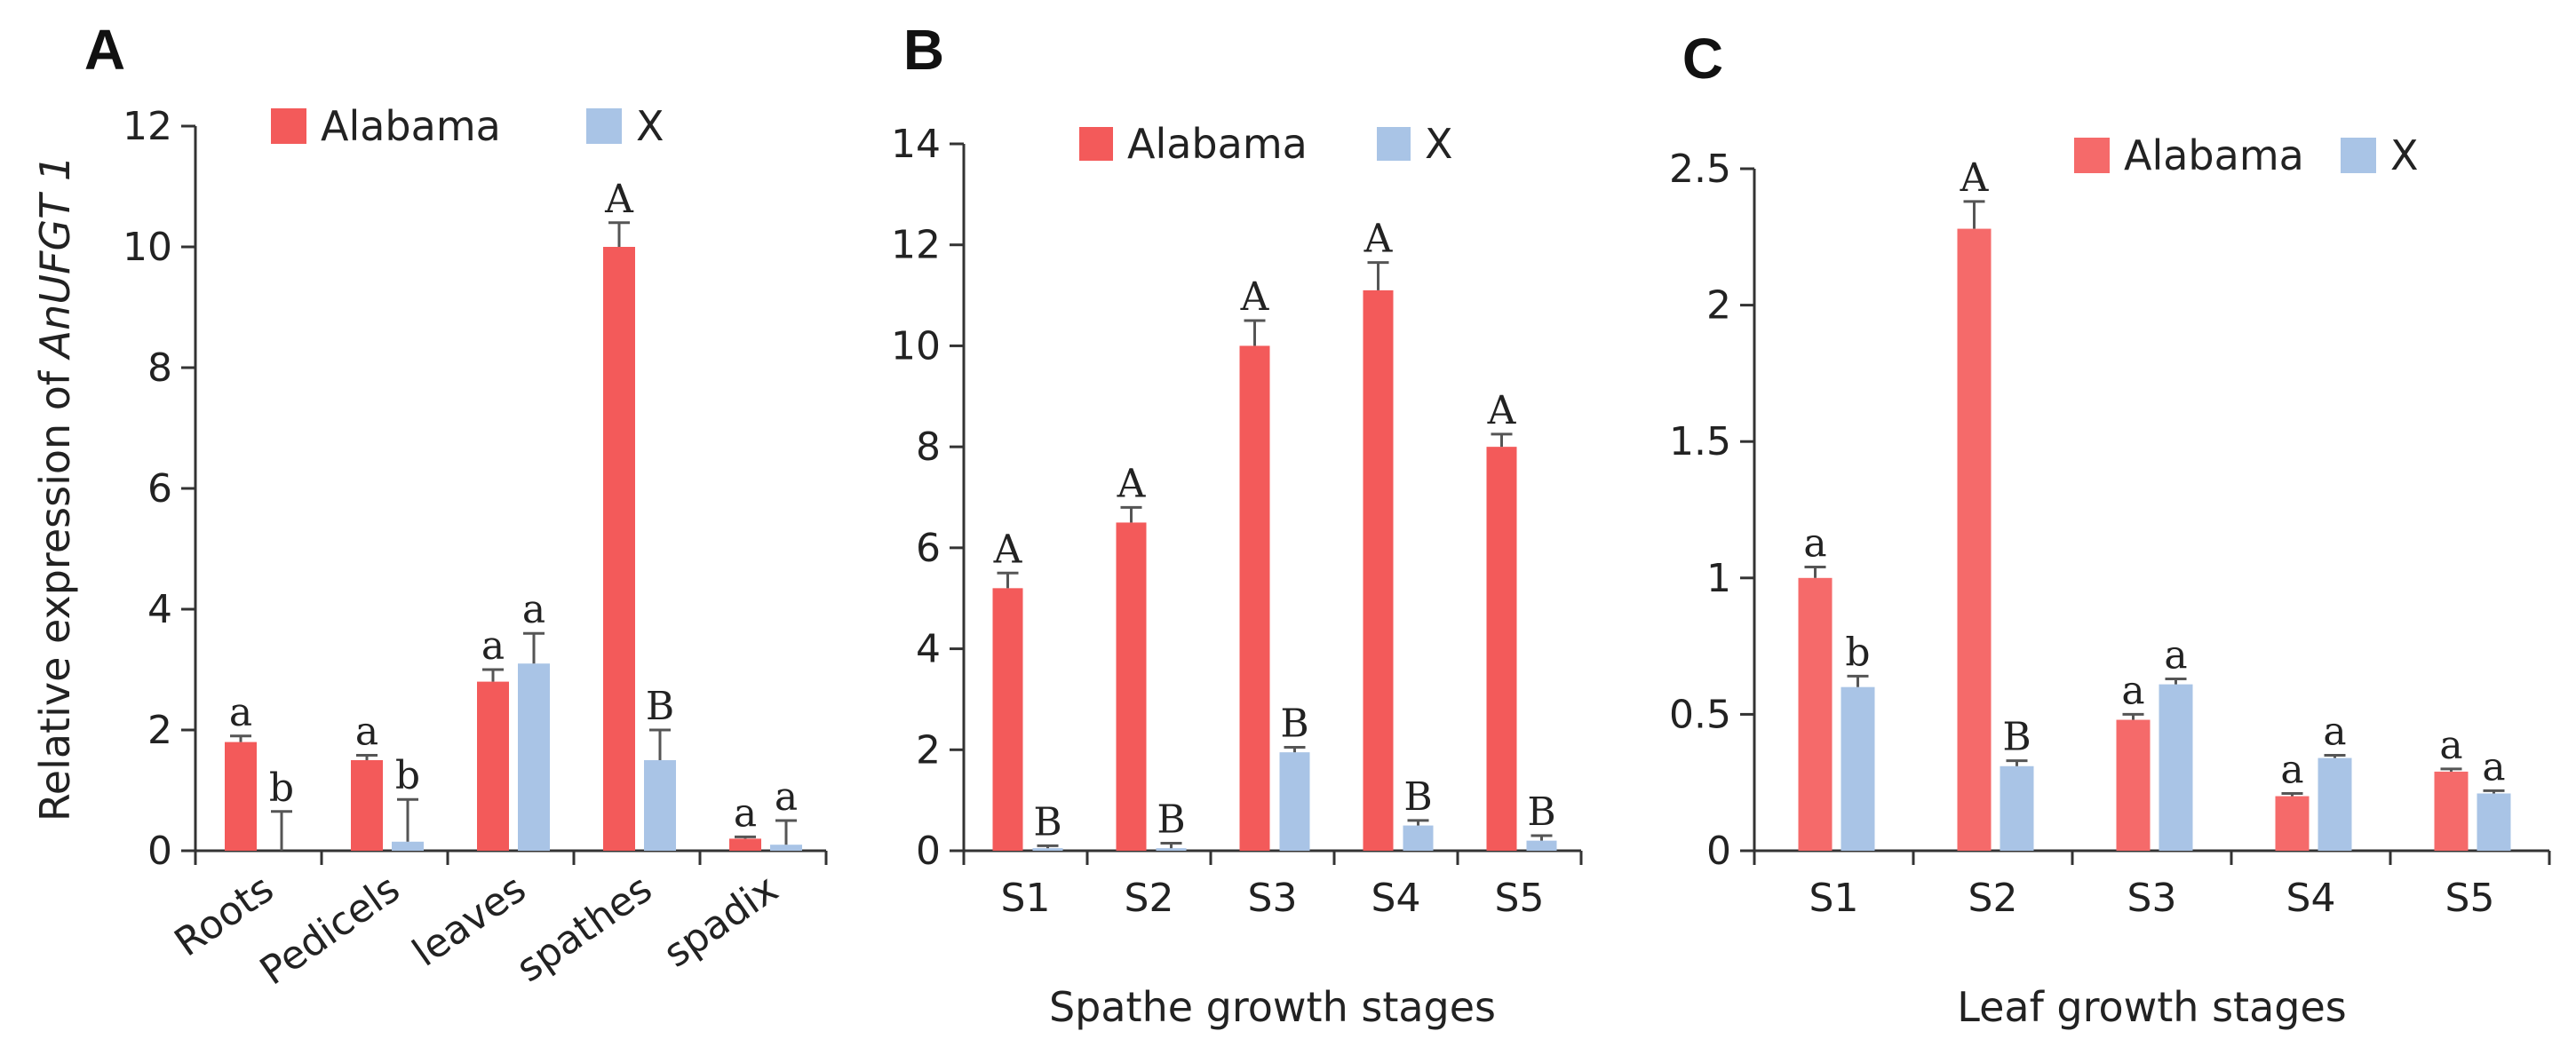  What do you see at coordinates (745, 813) in the screenshot?
I see `panel-a-sig-label-alabama-4: a` at bounding box center [745, 813].